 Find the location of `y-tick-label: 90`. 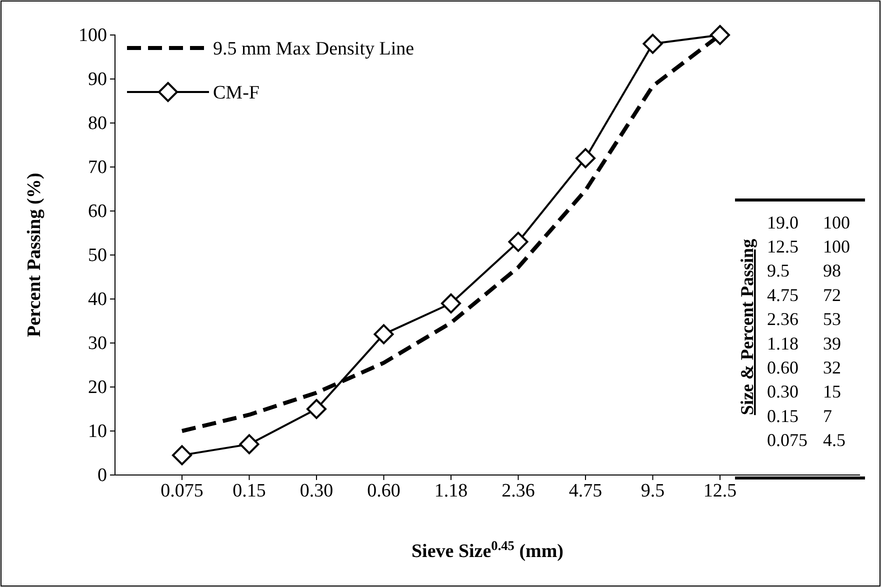

y-tick-label: 90 is located at coordinates (97, 79).